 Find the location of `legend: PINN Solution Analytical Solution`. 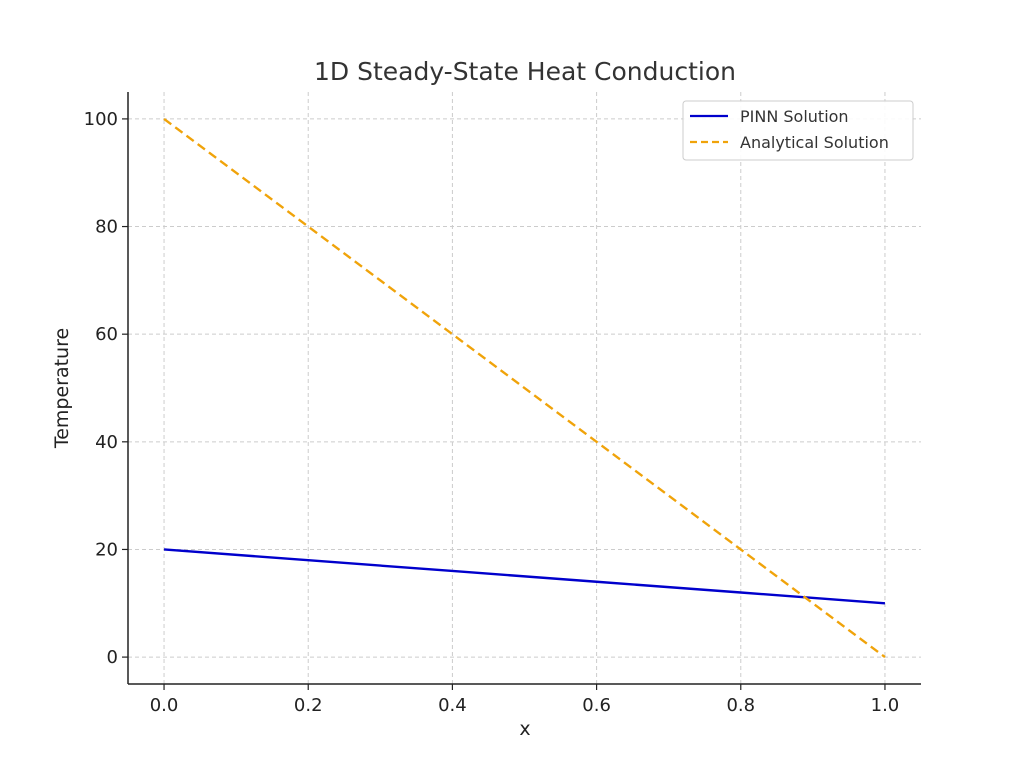

legend: PINN Solution Analytical Solution is located at coordinates (798, 130).